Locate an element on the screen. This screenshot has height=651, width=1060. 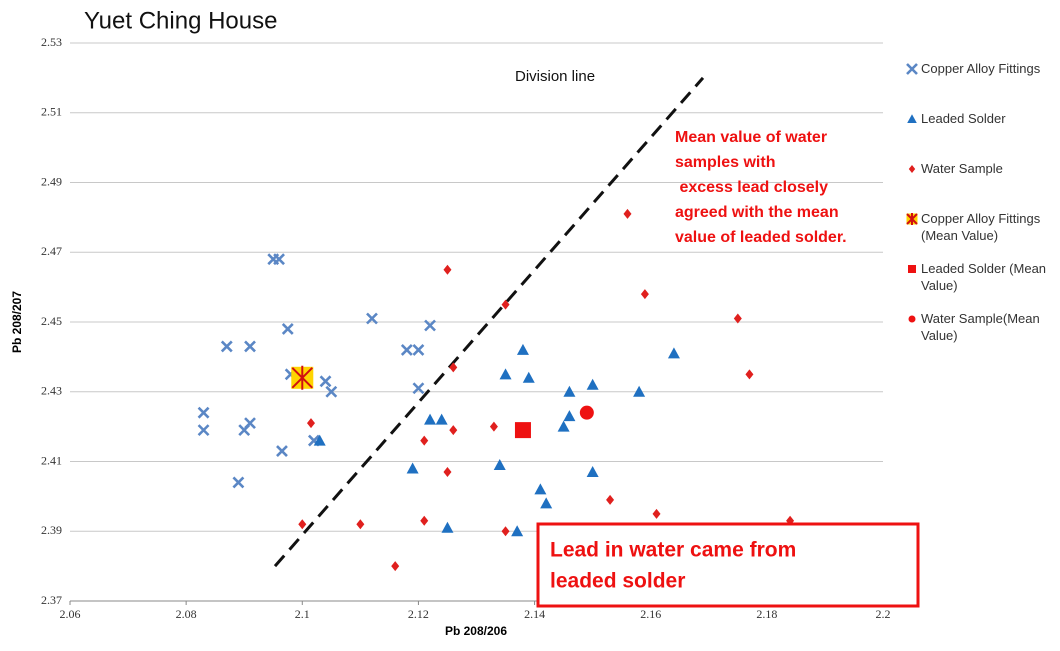
annotation-line: agreed with the mean is located at coordinates (757, 212).